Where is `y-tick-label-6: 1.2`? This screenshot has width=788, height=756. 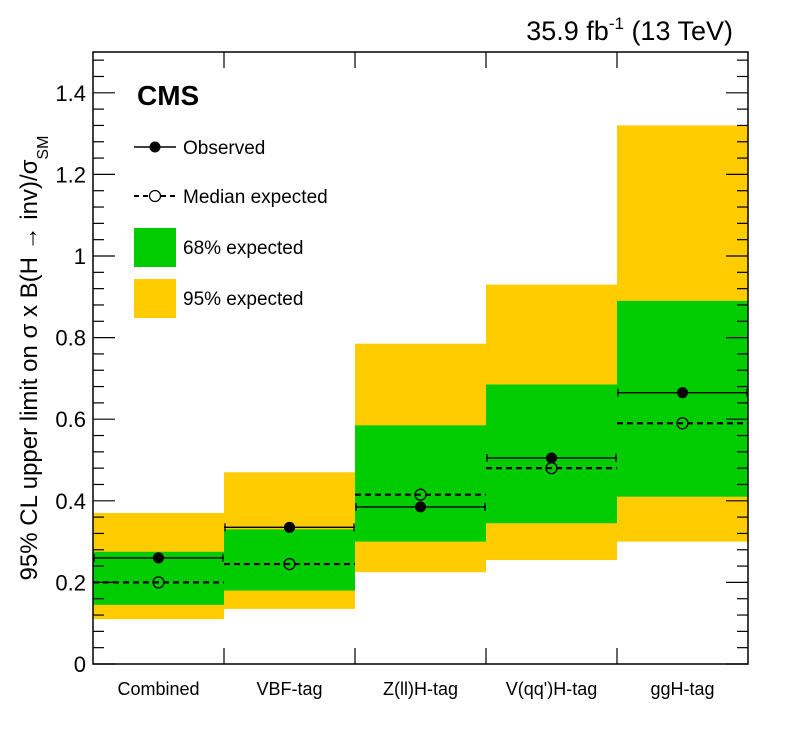 y-tick-label-6: 1.2 is located at coordinates (70, 174).